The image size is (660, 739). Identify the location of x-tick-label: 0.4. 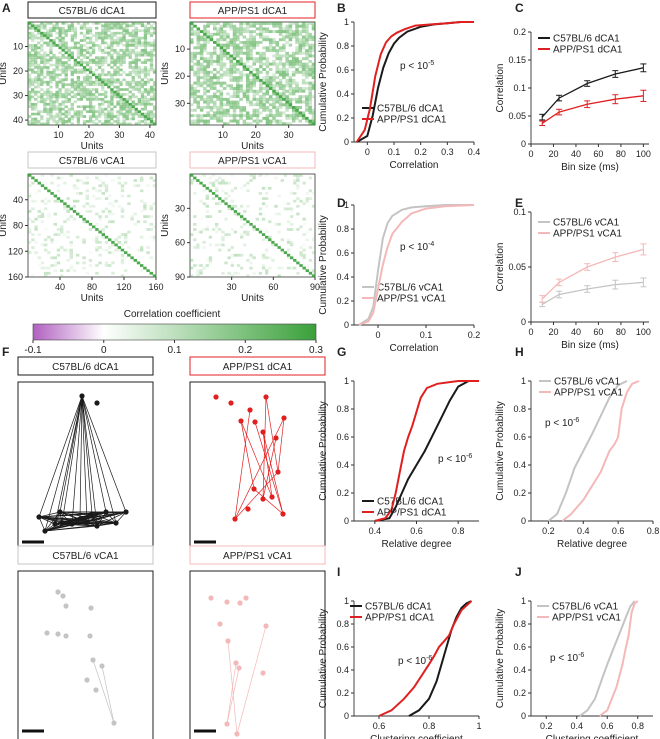
(375, 531).